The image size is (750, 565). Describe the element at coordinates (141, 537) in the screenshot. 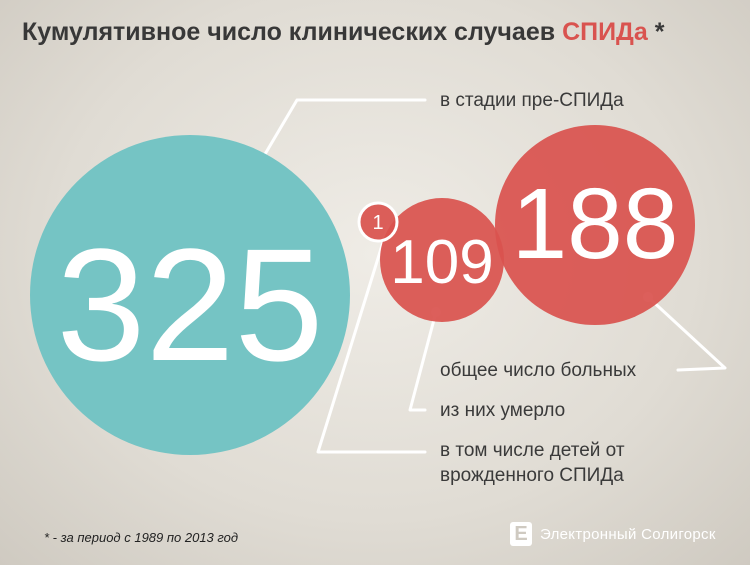

I see `footnote: * - за период с 1989 по 2013 год` at that location.